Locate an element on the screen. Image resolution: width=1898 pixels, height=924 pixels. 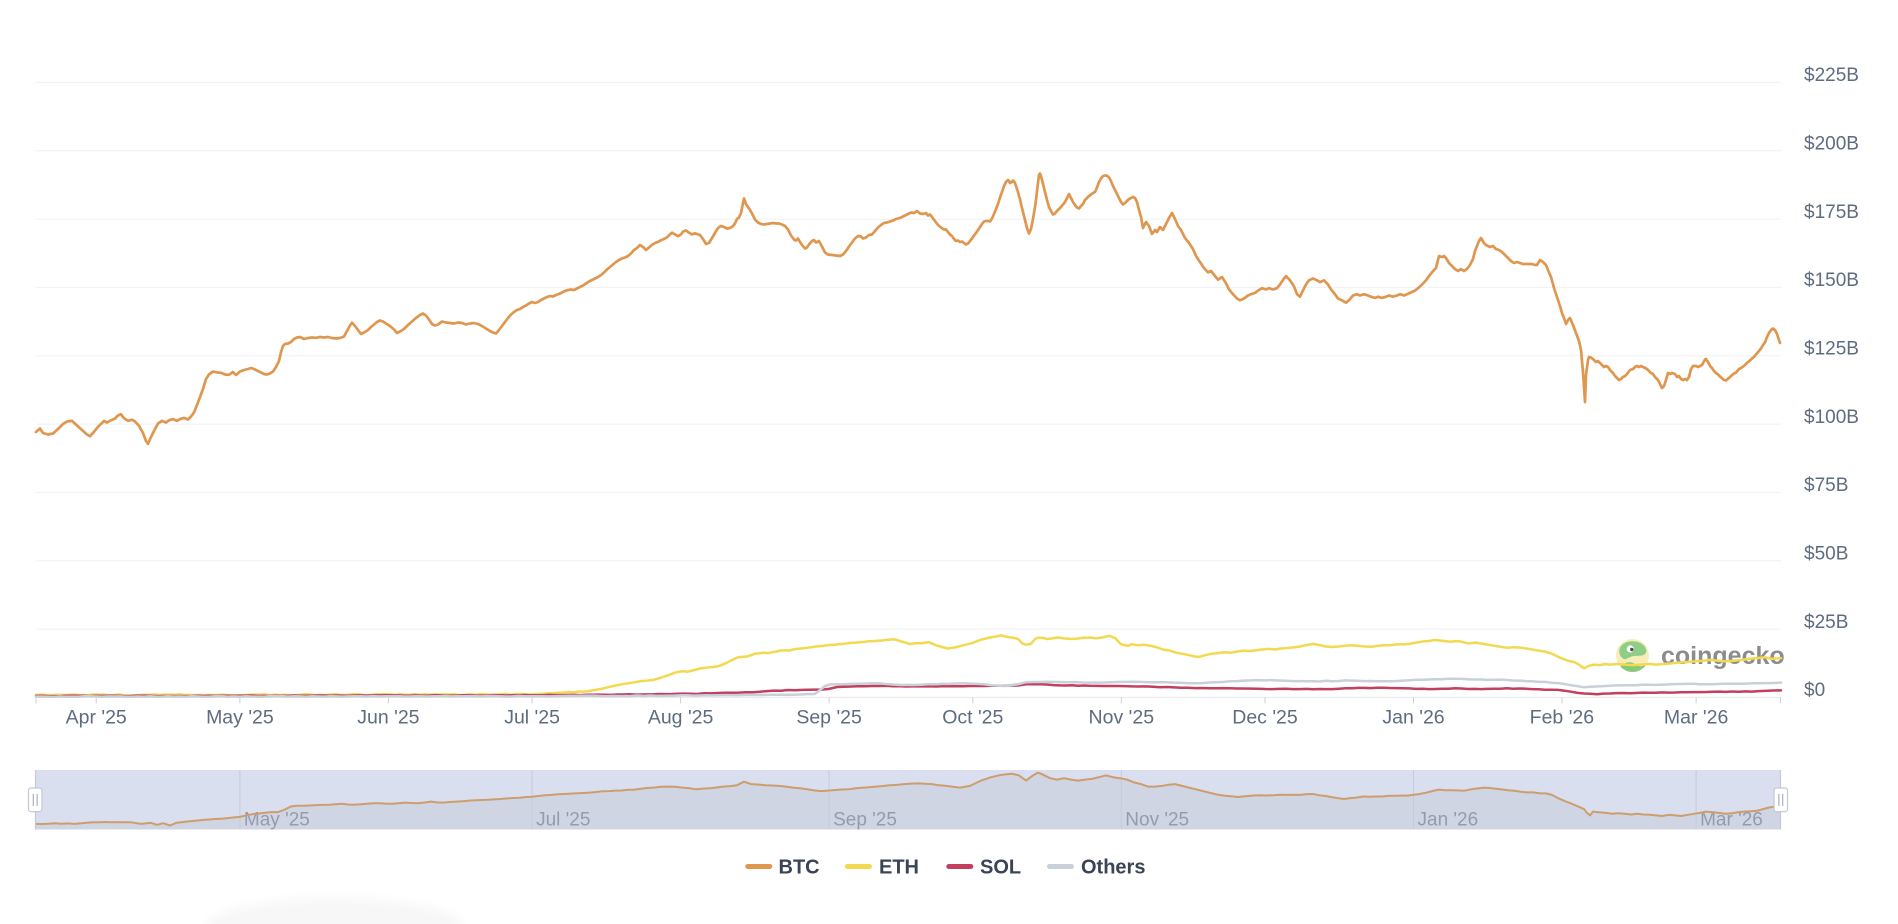
svg-text: Jun '25 is located at coordinates (388, 718).